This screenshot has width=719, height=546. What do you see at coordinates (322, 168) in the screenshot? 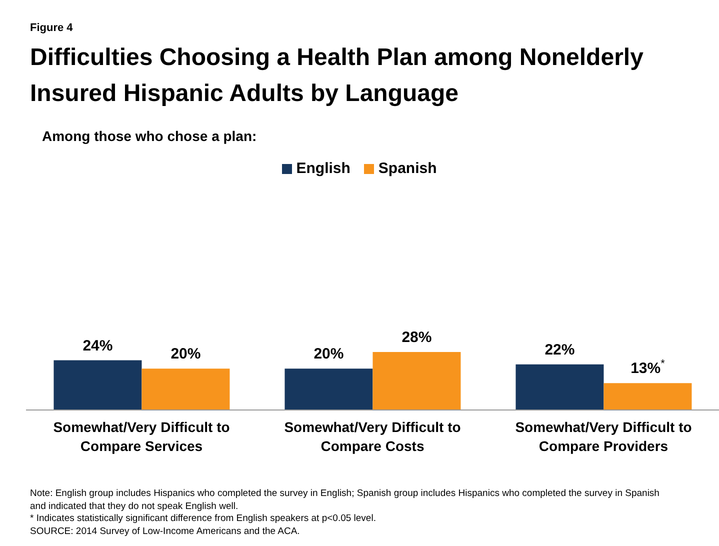
I see `legend-label: English` at bounding box center [322, 168].